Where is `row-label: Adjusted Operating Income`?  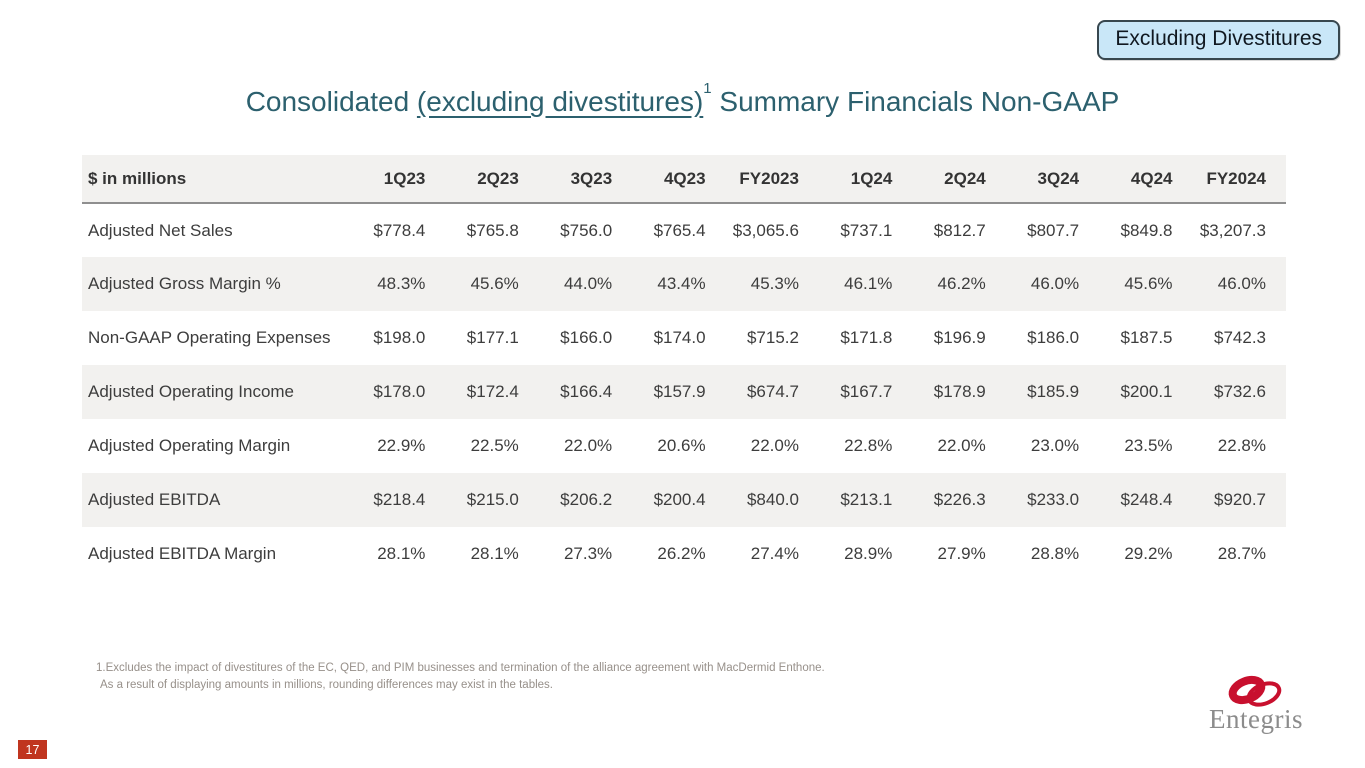 row-label: Adjusted Operating Income is located at coordinates (191, 391).